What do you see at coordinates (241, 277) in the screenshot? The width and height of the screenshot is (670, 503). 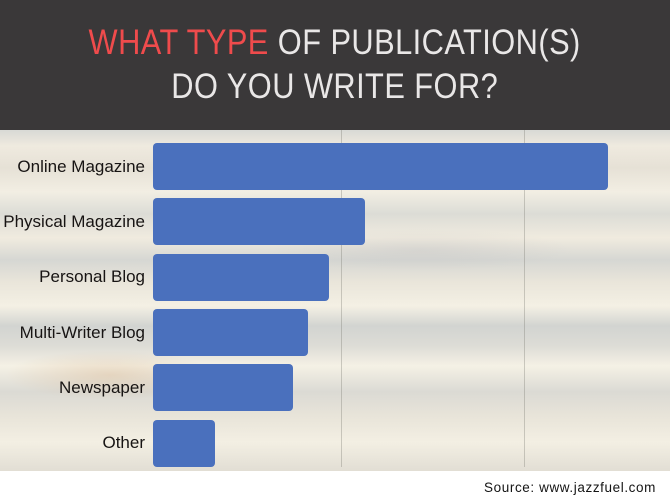 I see `bar-personal-blog` at bounding box center [241, 277].